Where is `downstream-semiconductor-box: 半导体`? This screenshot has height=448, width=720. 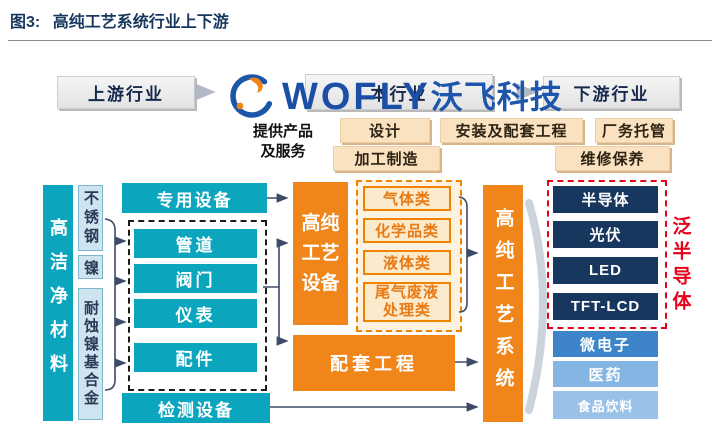
downstream-semiconductor-box: 半导体 is located at coordinates (605, 199).